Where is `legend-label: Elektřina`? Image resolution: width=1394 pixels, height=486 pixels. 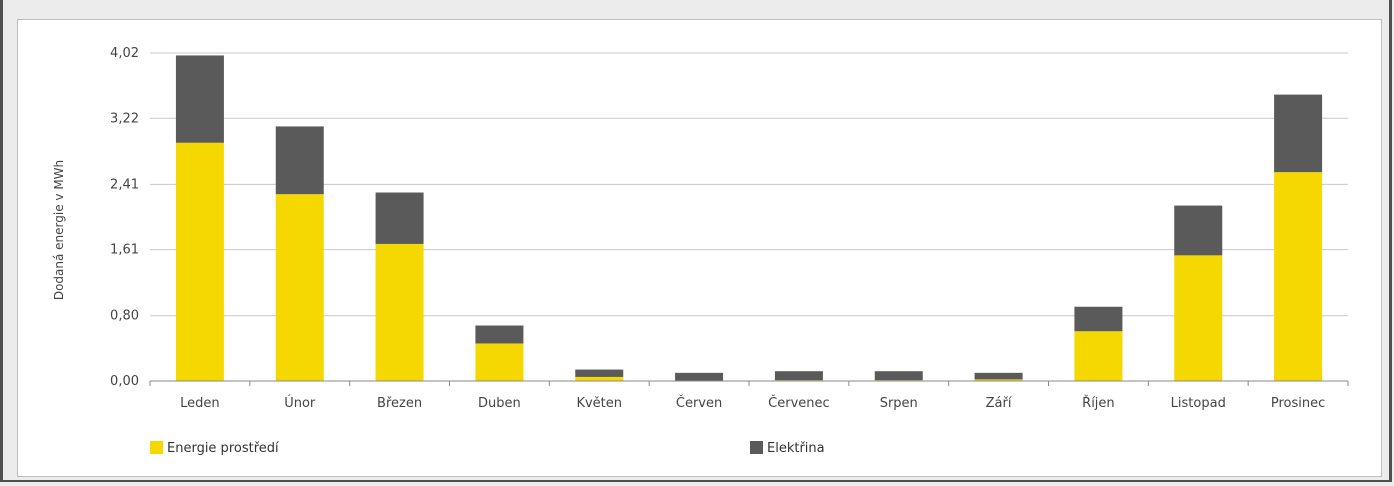 legend-label: Elektřina is located at coordinates (796, 448).